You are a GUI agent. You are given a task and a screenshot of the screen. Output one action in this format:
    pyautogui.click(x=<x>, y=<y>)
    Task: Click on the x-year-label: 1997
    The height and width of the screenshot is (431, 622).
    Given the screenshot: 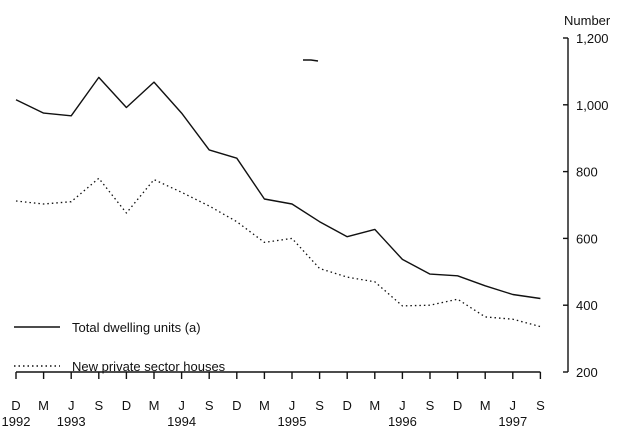 What is the action you would take?
    pyautogui.click(x=512, y=421)
    